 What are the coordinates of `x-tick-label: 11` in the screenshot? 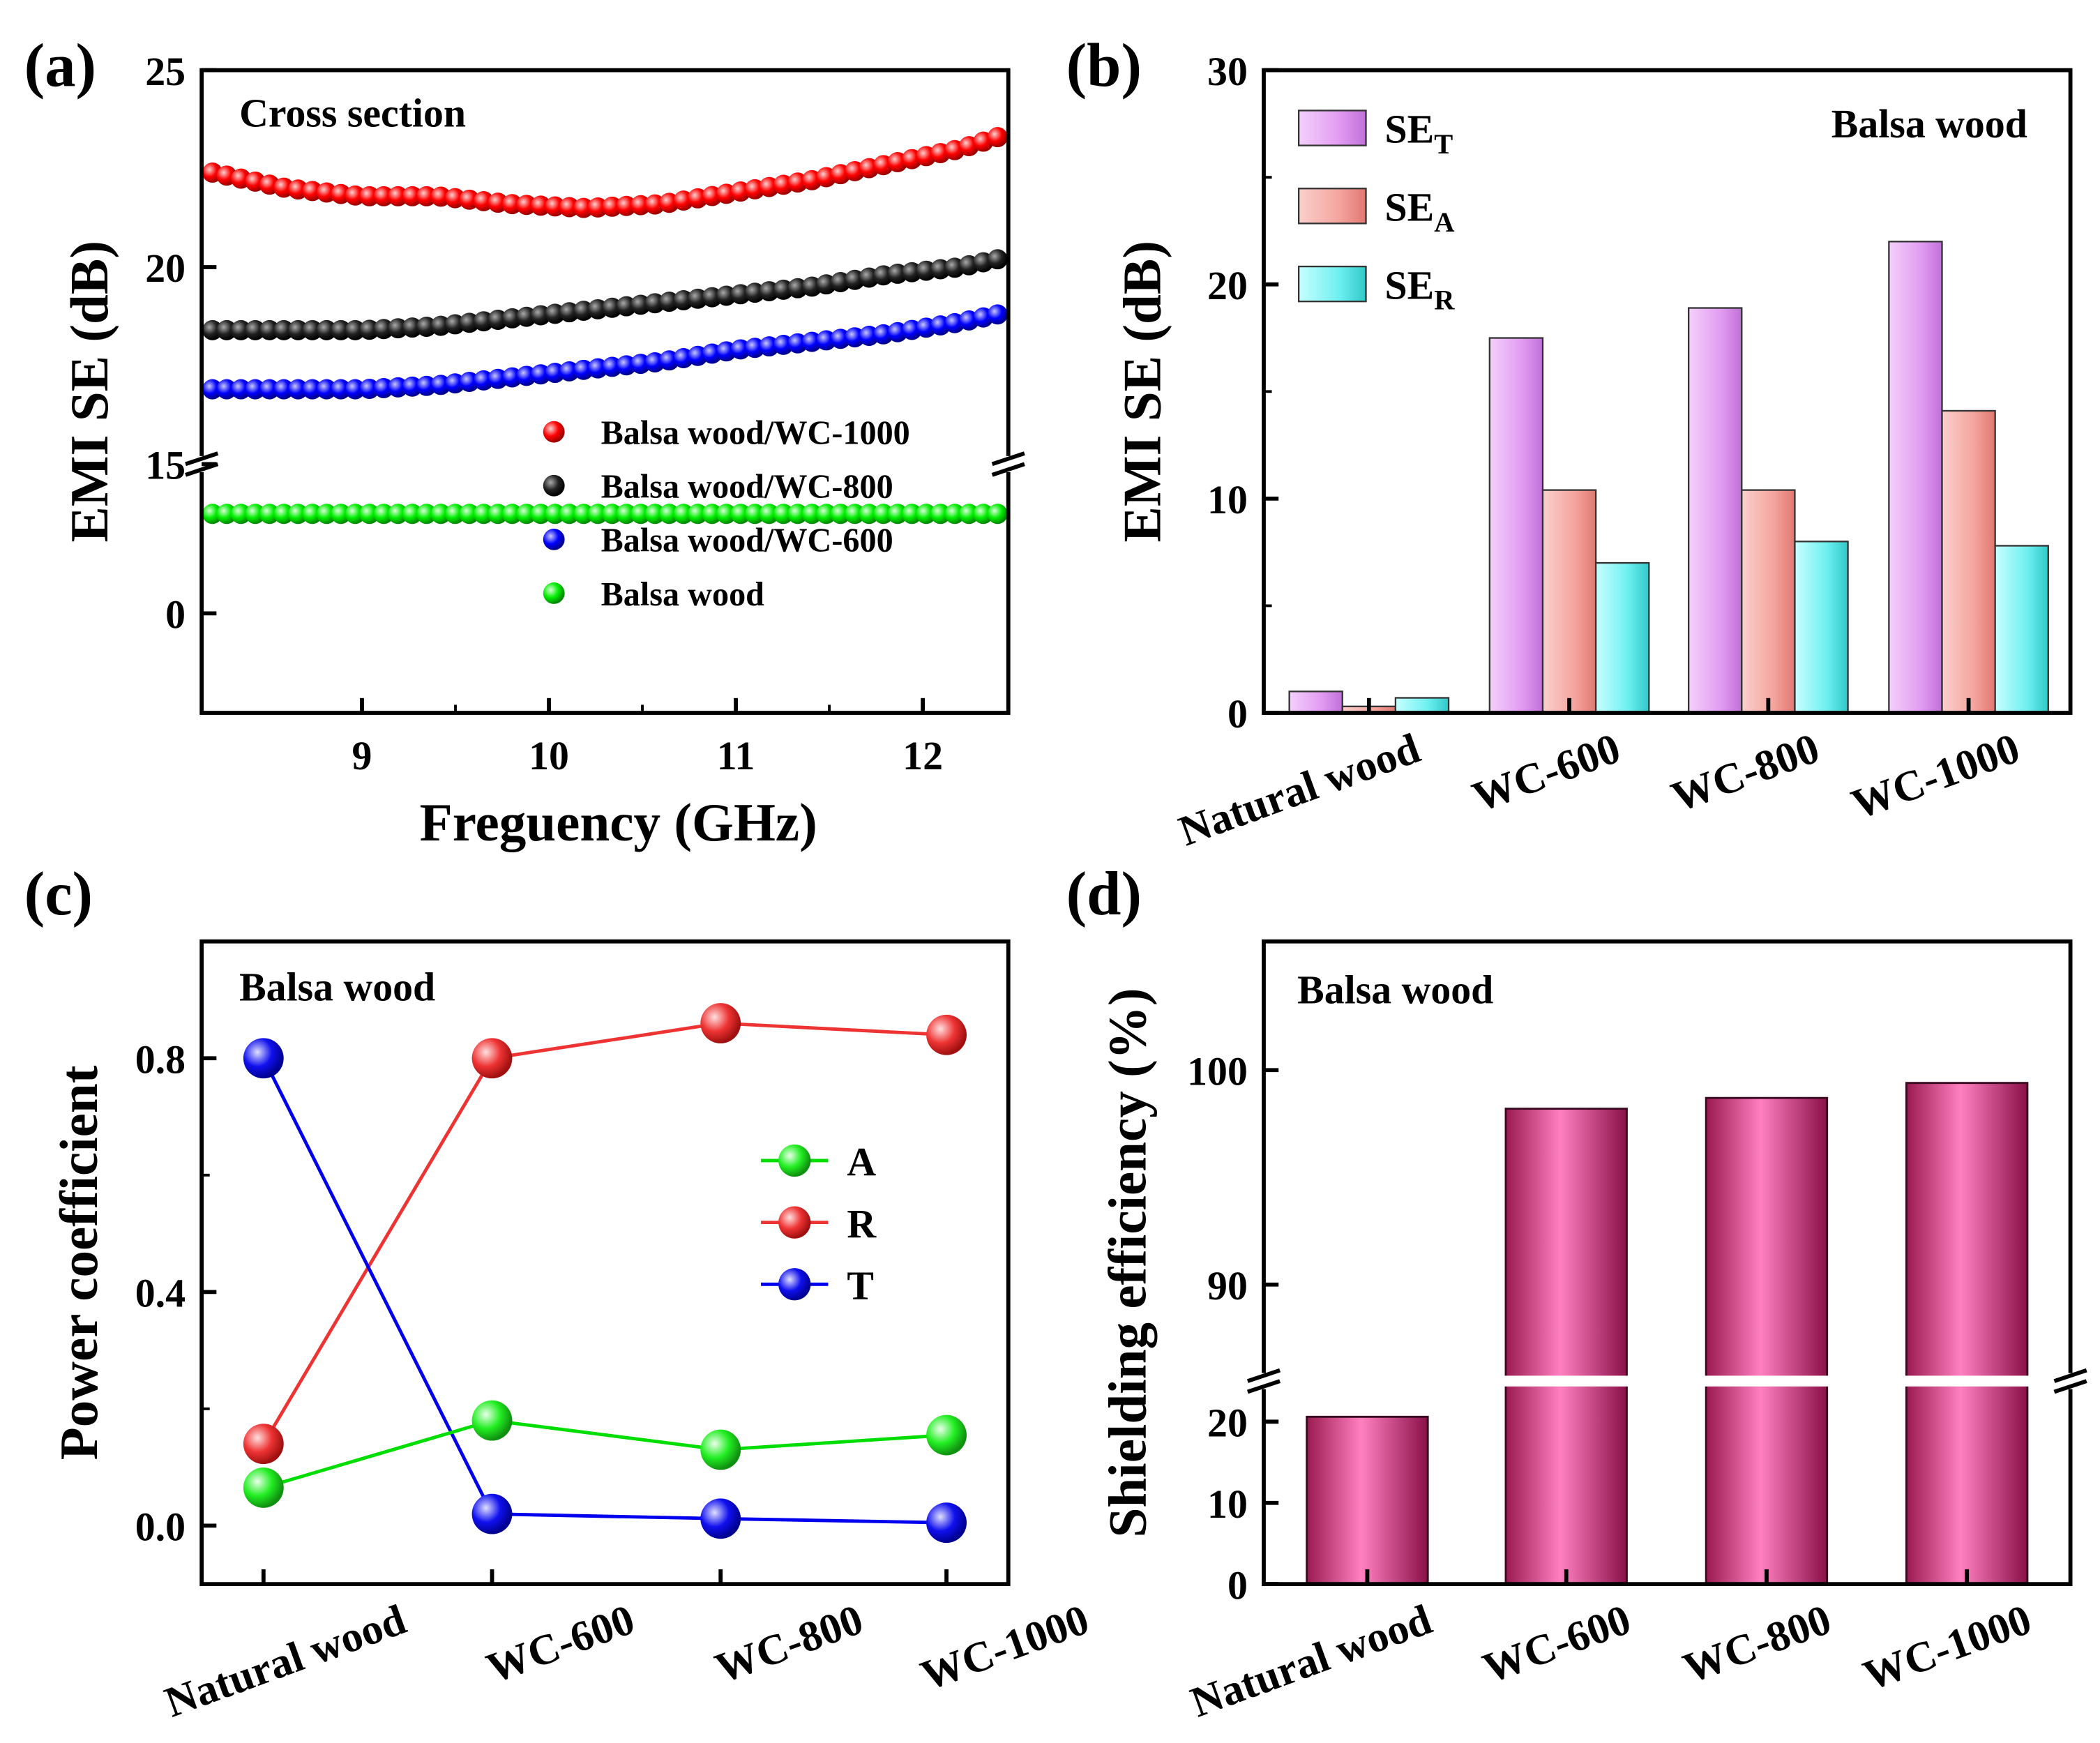 It's located at (736, 755).